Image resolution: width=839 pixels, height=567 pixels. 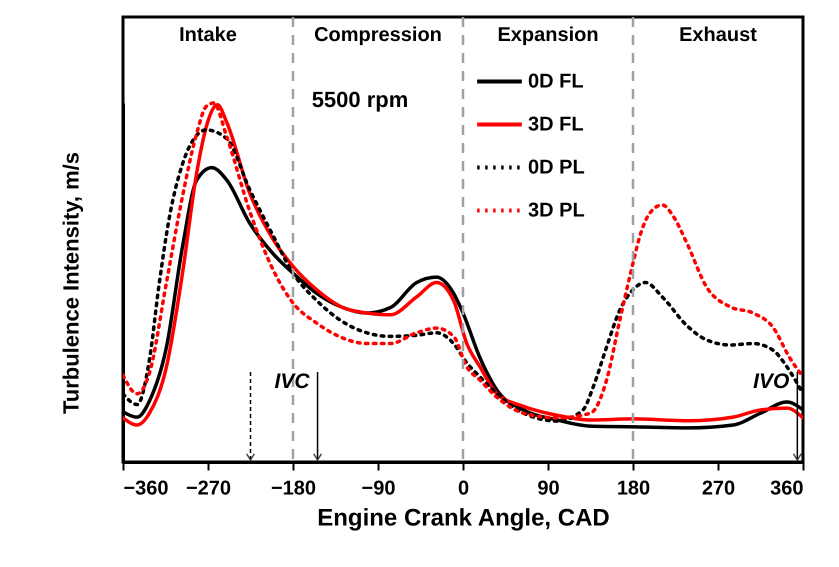 I want to click on ref-line-label: IVO, so click(x=771, y=381).